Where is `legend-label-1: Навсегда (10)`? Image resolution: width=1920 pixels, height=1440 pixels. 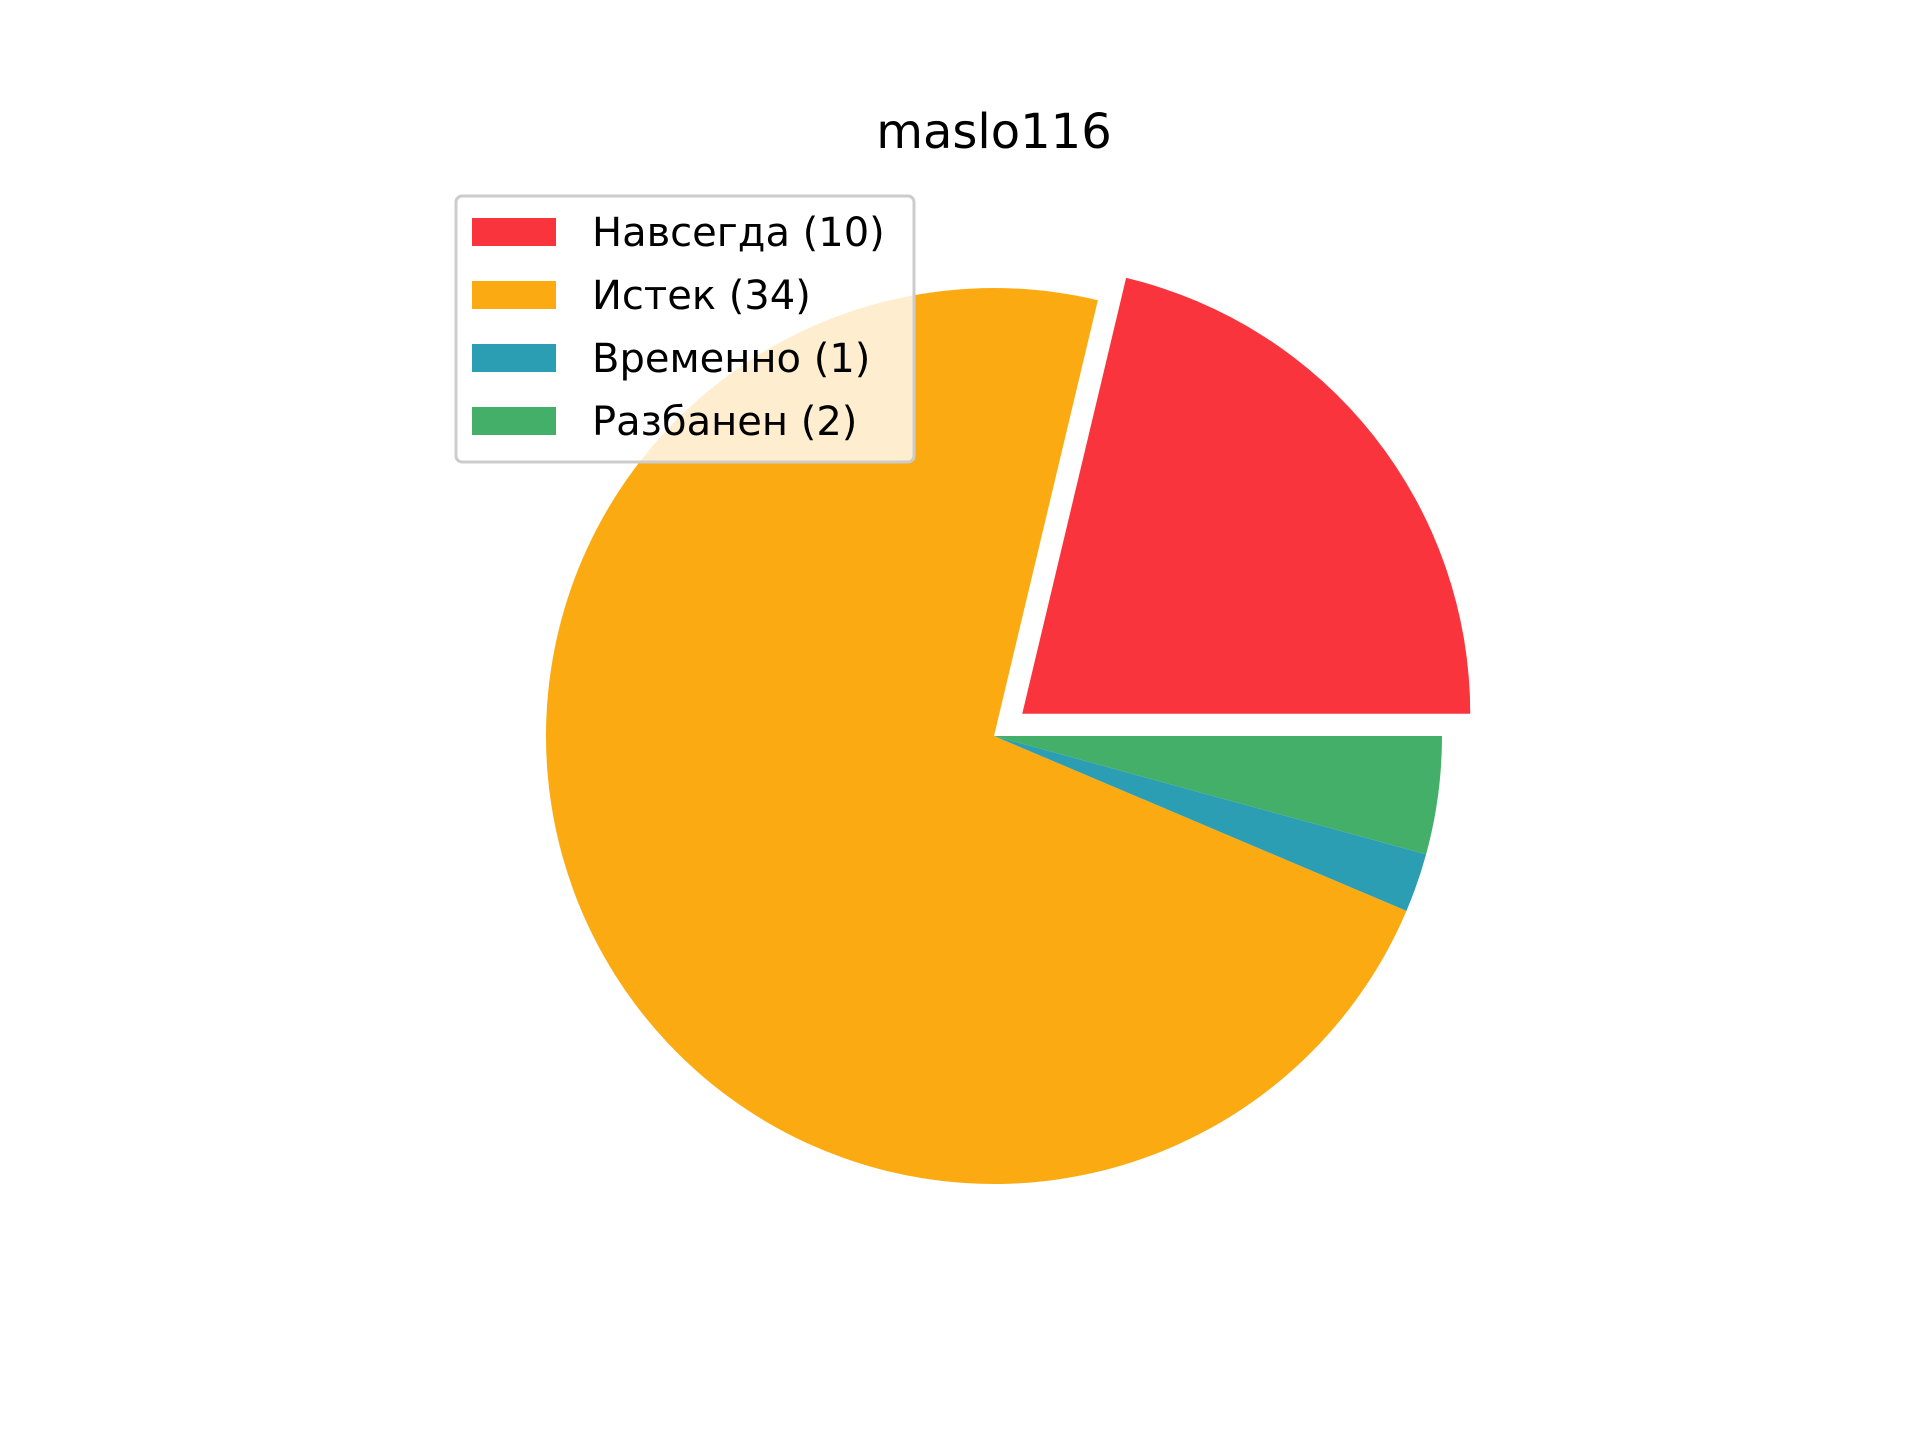 legend-label-1: Навсегда (10) is located at coordinates (738, 233).